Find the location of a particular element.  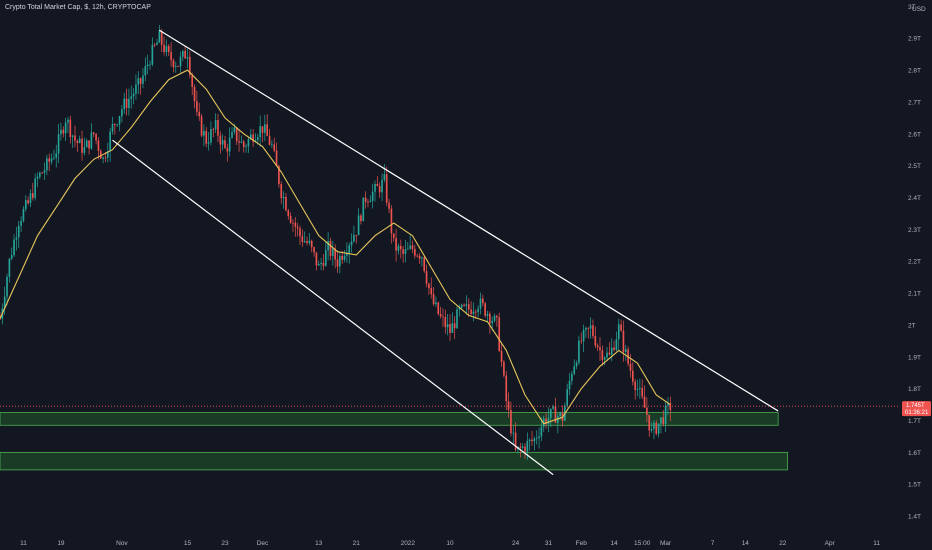

last-price-tag-background is located at coordinates (916, 409).